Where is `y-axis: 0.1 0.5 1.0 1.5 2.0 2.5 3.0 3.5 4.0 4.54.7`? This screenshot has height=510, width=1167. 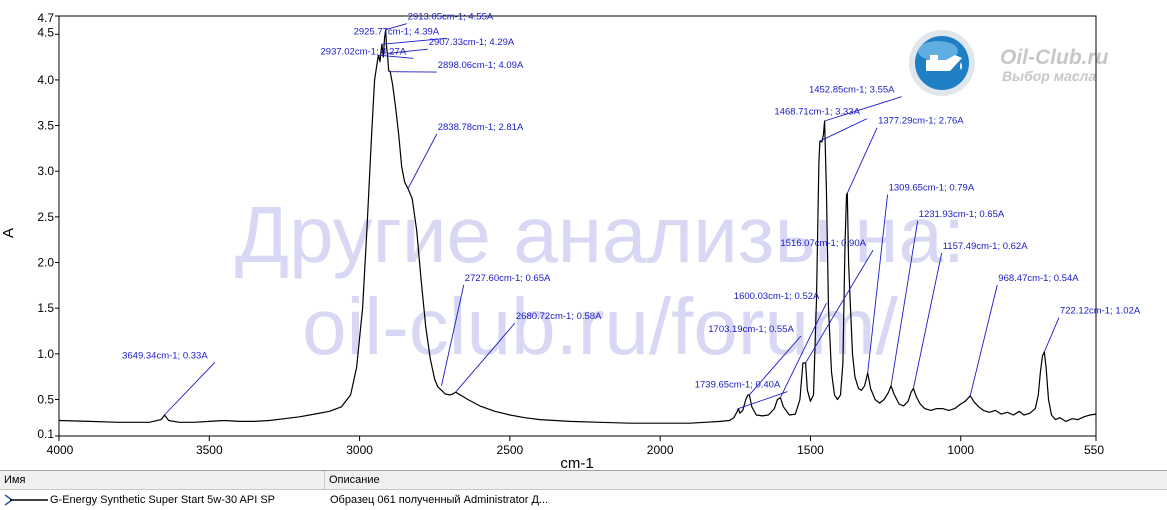
y-axis: 0.1 0.5 1.0 1.5 2.0 2.5 3.0 3.5 4.0 4.54.7 is located at coordinates (48, 226).